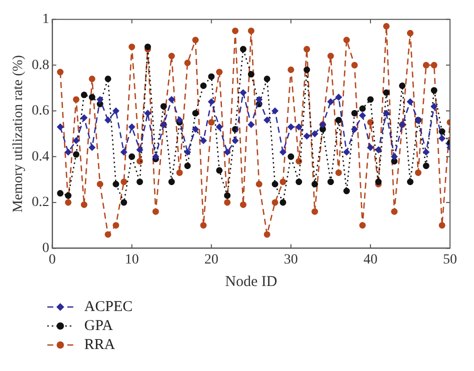  Describe the element at coordinates (99, 326) in the screenshot. I see `legend-label: GPA` at that location.